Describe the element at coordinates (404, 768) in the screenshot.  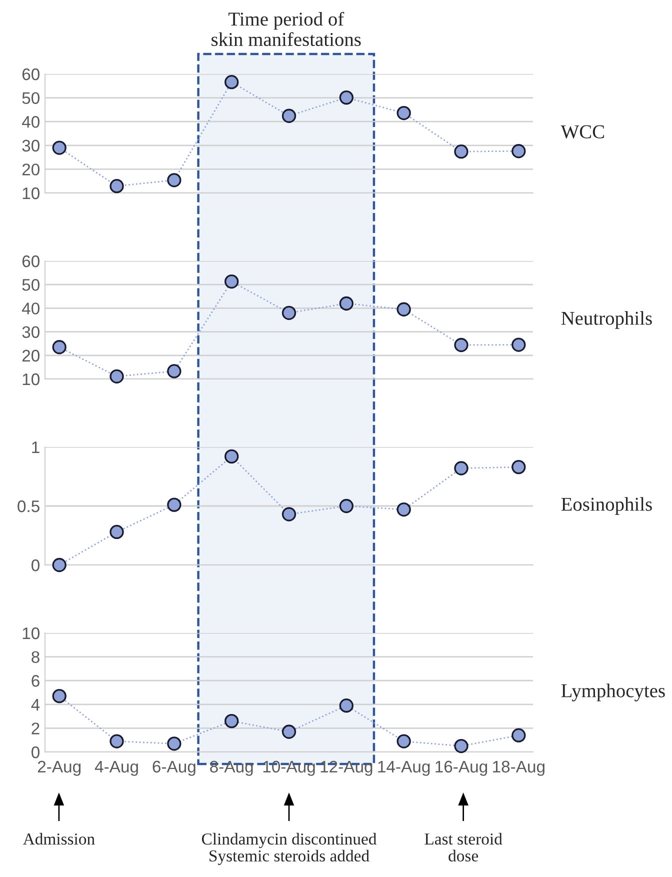
I see `x-tick-label: 14-Aug` at that location.